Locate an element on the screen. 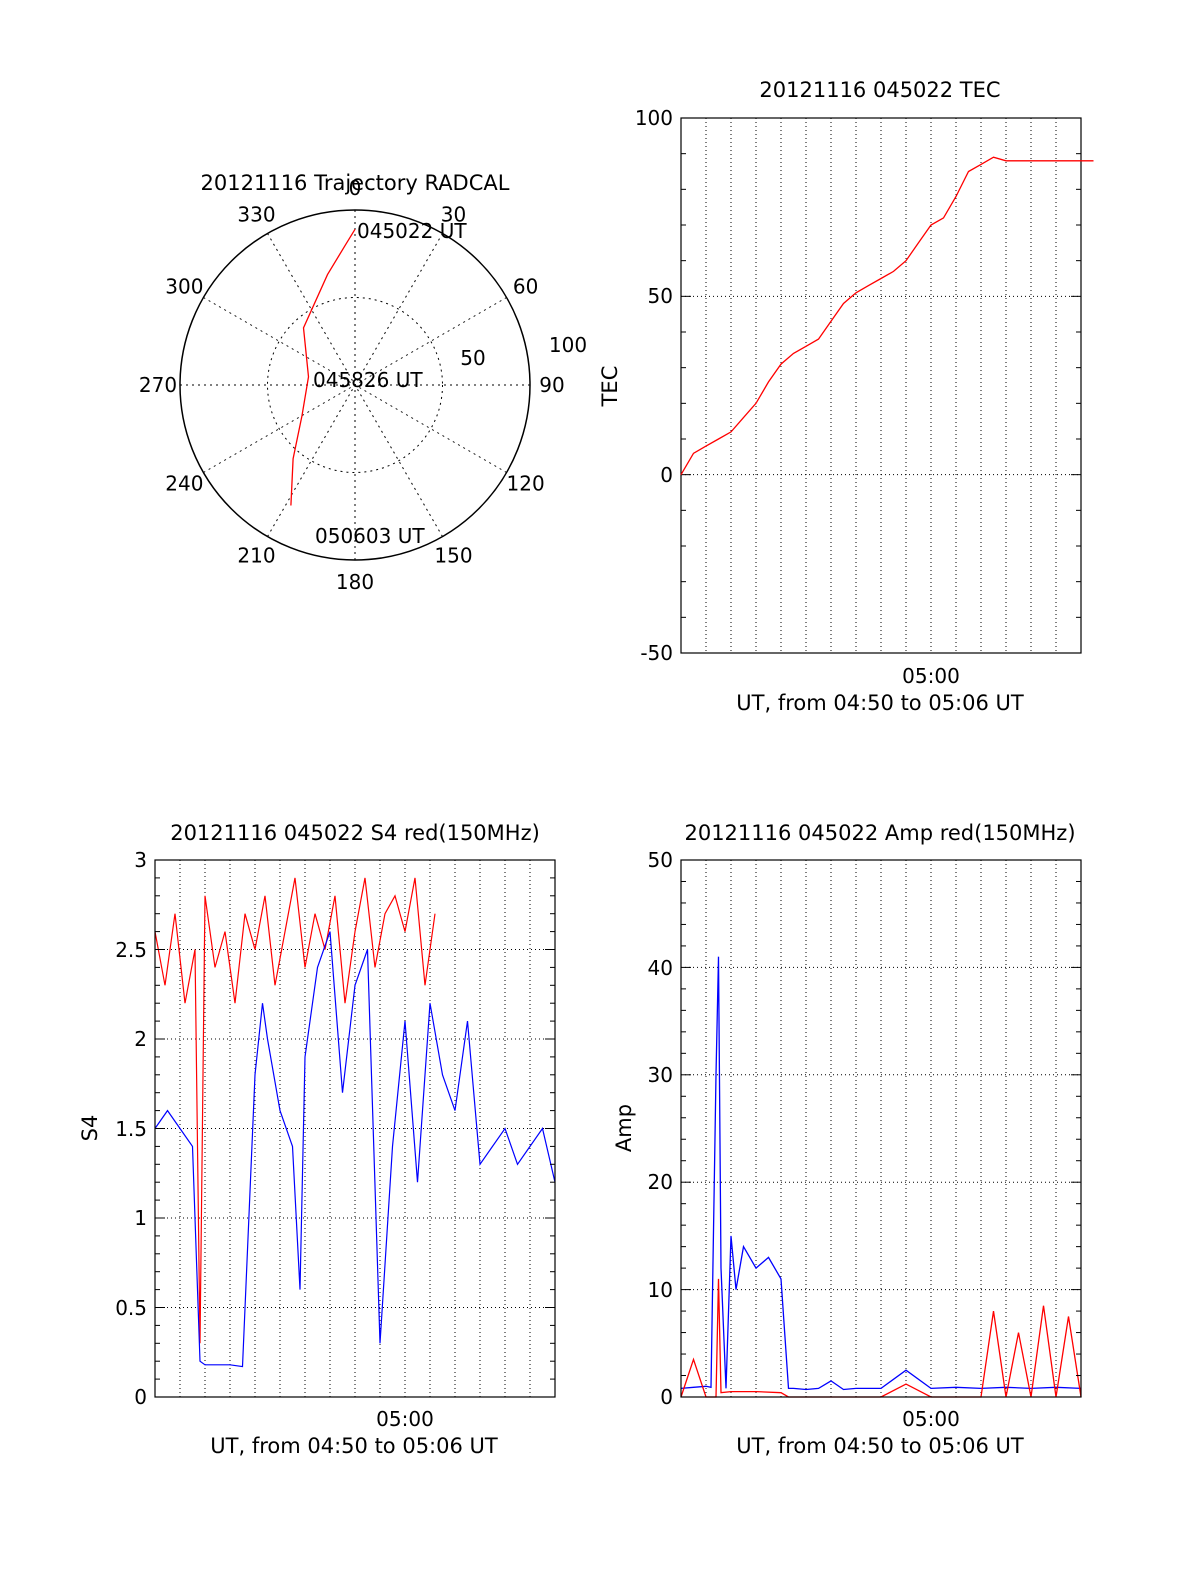 This screenshot has width=1200, height=1575. s4-y-label: S4 is located at coordinates (90, 1128).